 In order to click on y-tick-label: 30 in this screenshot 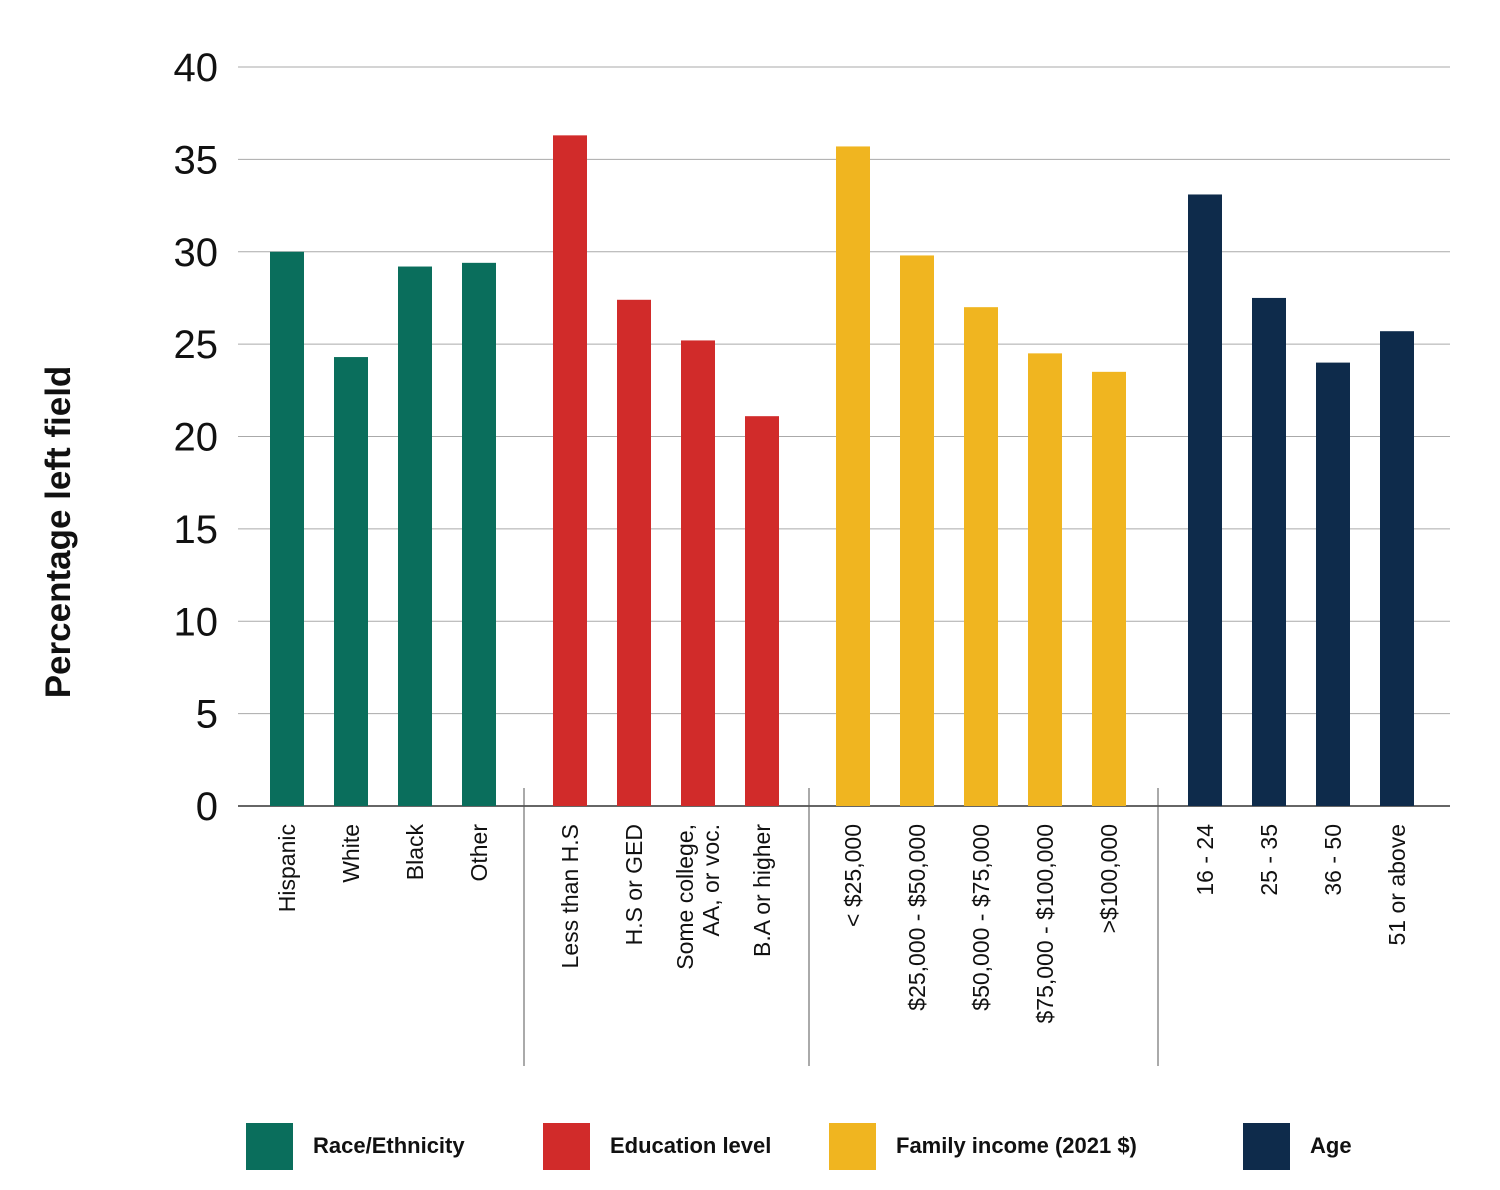, I will do `click(196, 253)`.